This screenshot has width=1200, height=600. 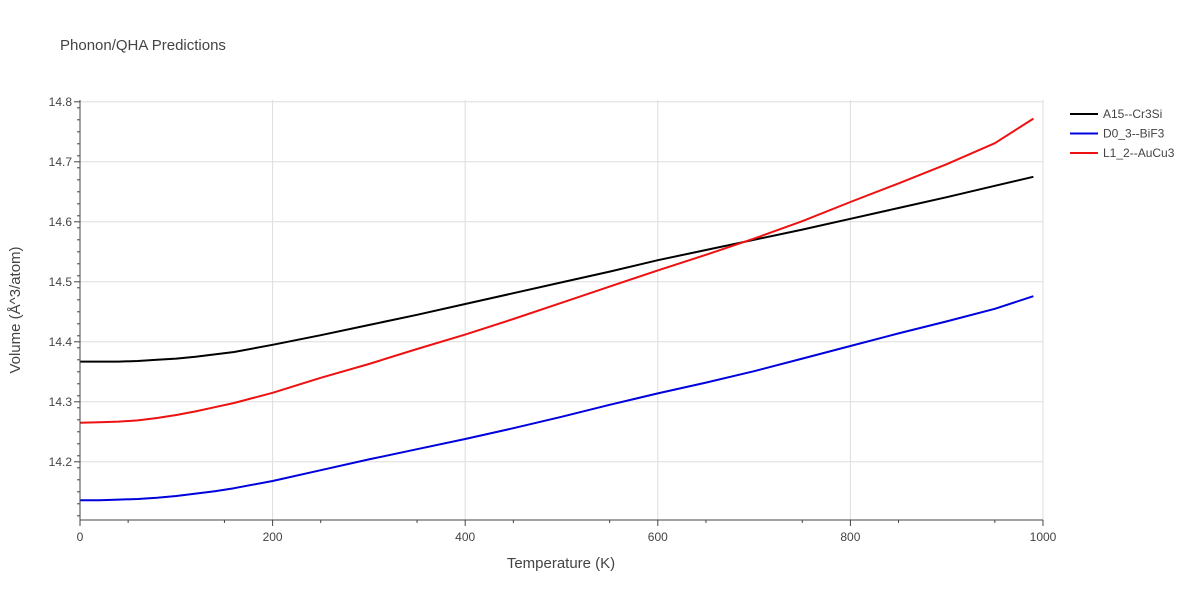 What do you see at coordinates (1139, 153) in the screenshot?
I see `legend-label: L1_2--AuCu3` at bounding box center [1139, 153].